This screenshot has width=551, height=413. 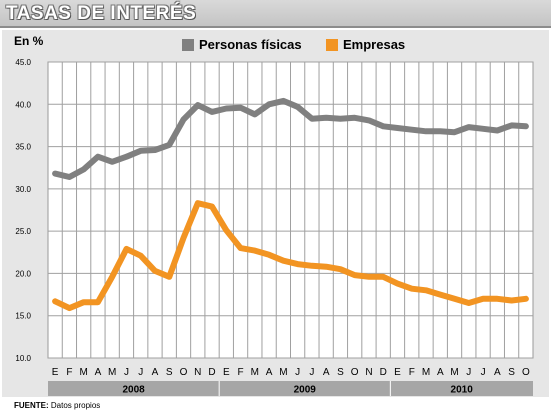 I want to click on legend-label-personas: Personas físicas, so click(x=250, y=44).